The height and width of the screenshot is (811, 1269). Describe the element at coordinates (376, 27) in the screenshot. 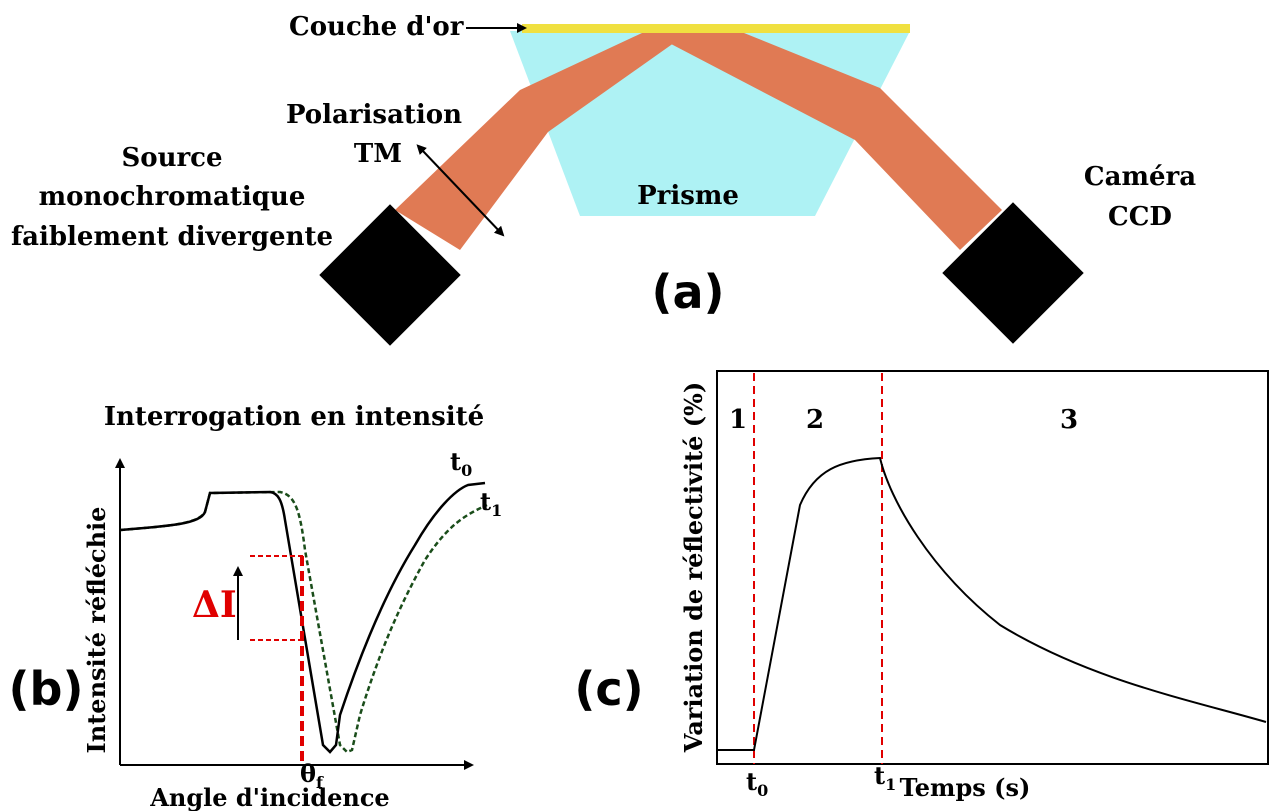

I see `gold-layer-label: Couche d'or` at that location.